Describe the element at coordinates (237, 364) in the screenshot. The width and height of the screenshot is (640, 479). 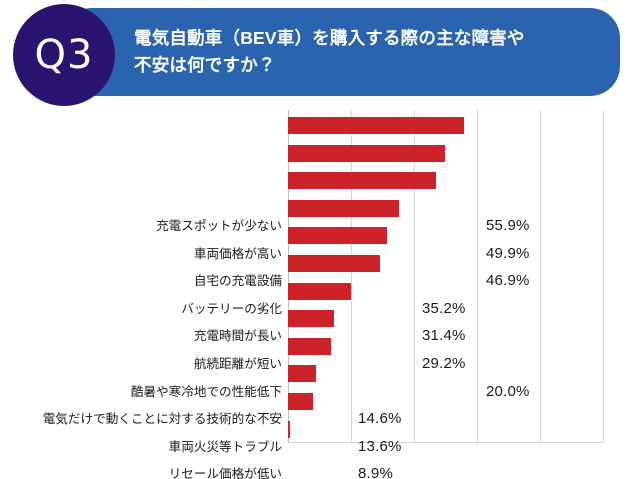
I see `category-label: 航続距離が短い` at that location.